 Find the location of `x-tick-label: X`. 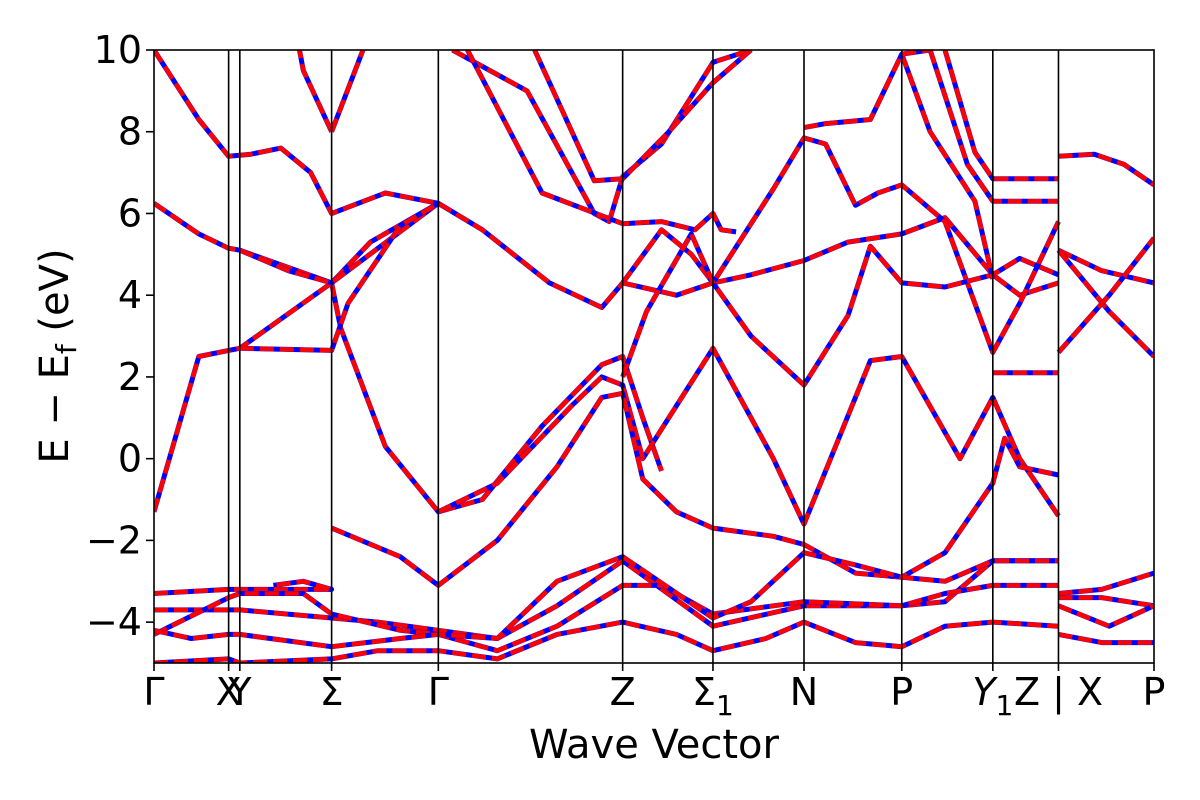

x-tick-label: X is located at coordinates (229, 692).